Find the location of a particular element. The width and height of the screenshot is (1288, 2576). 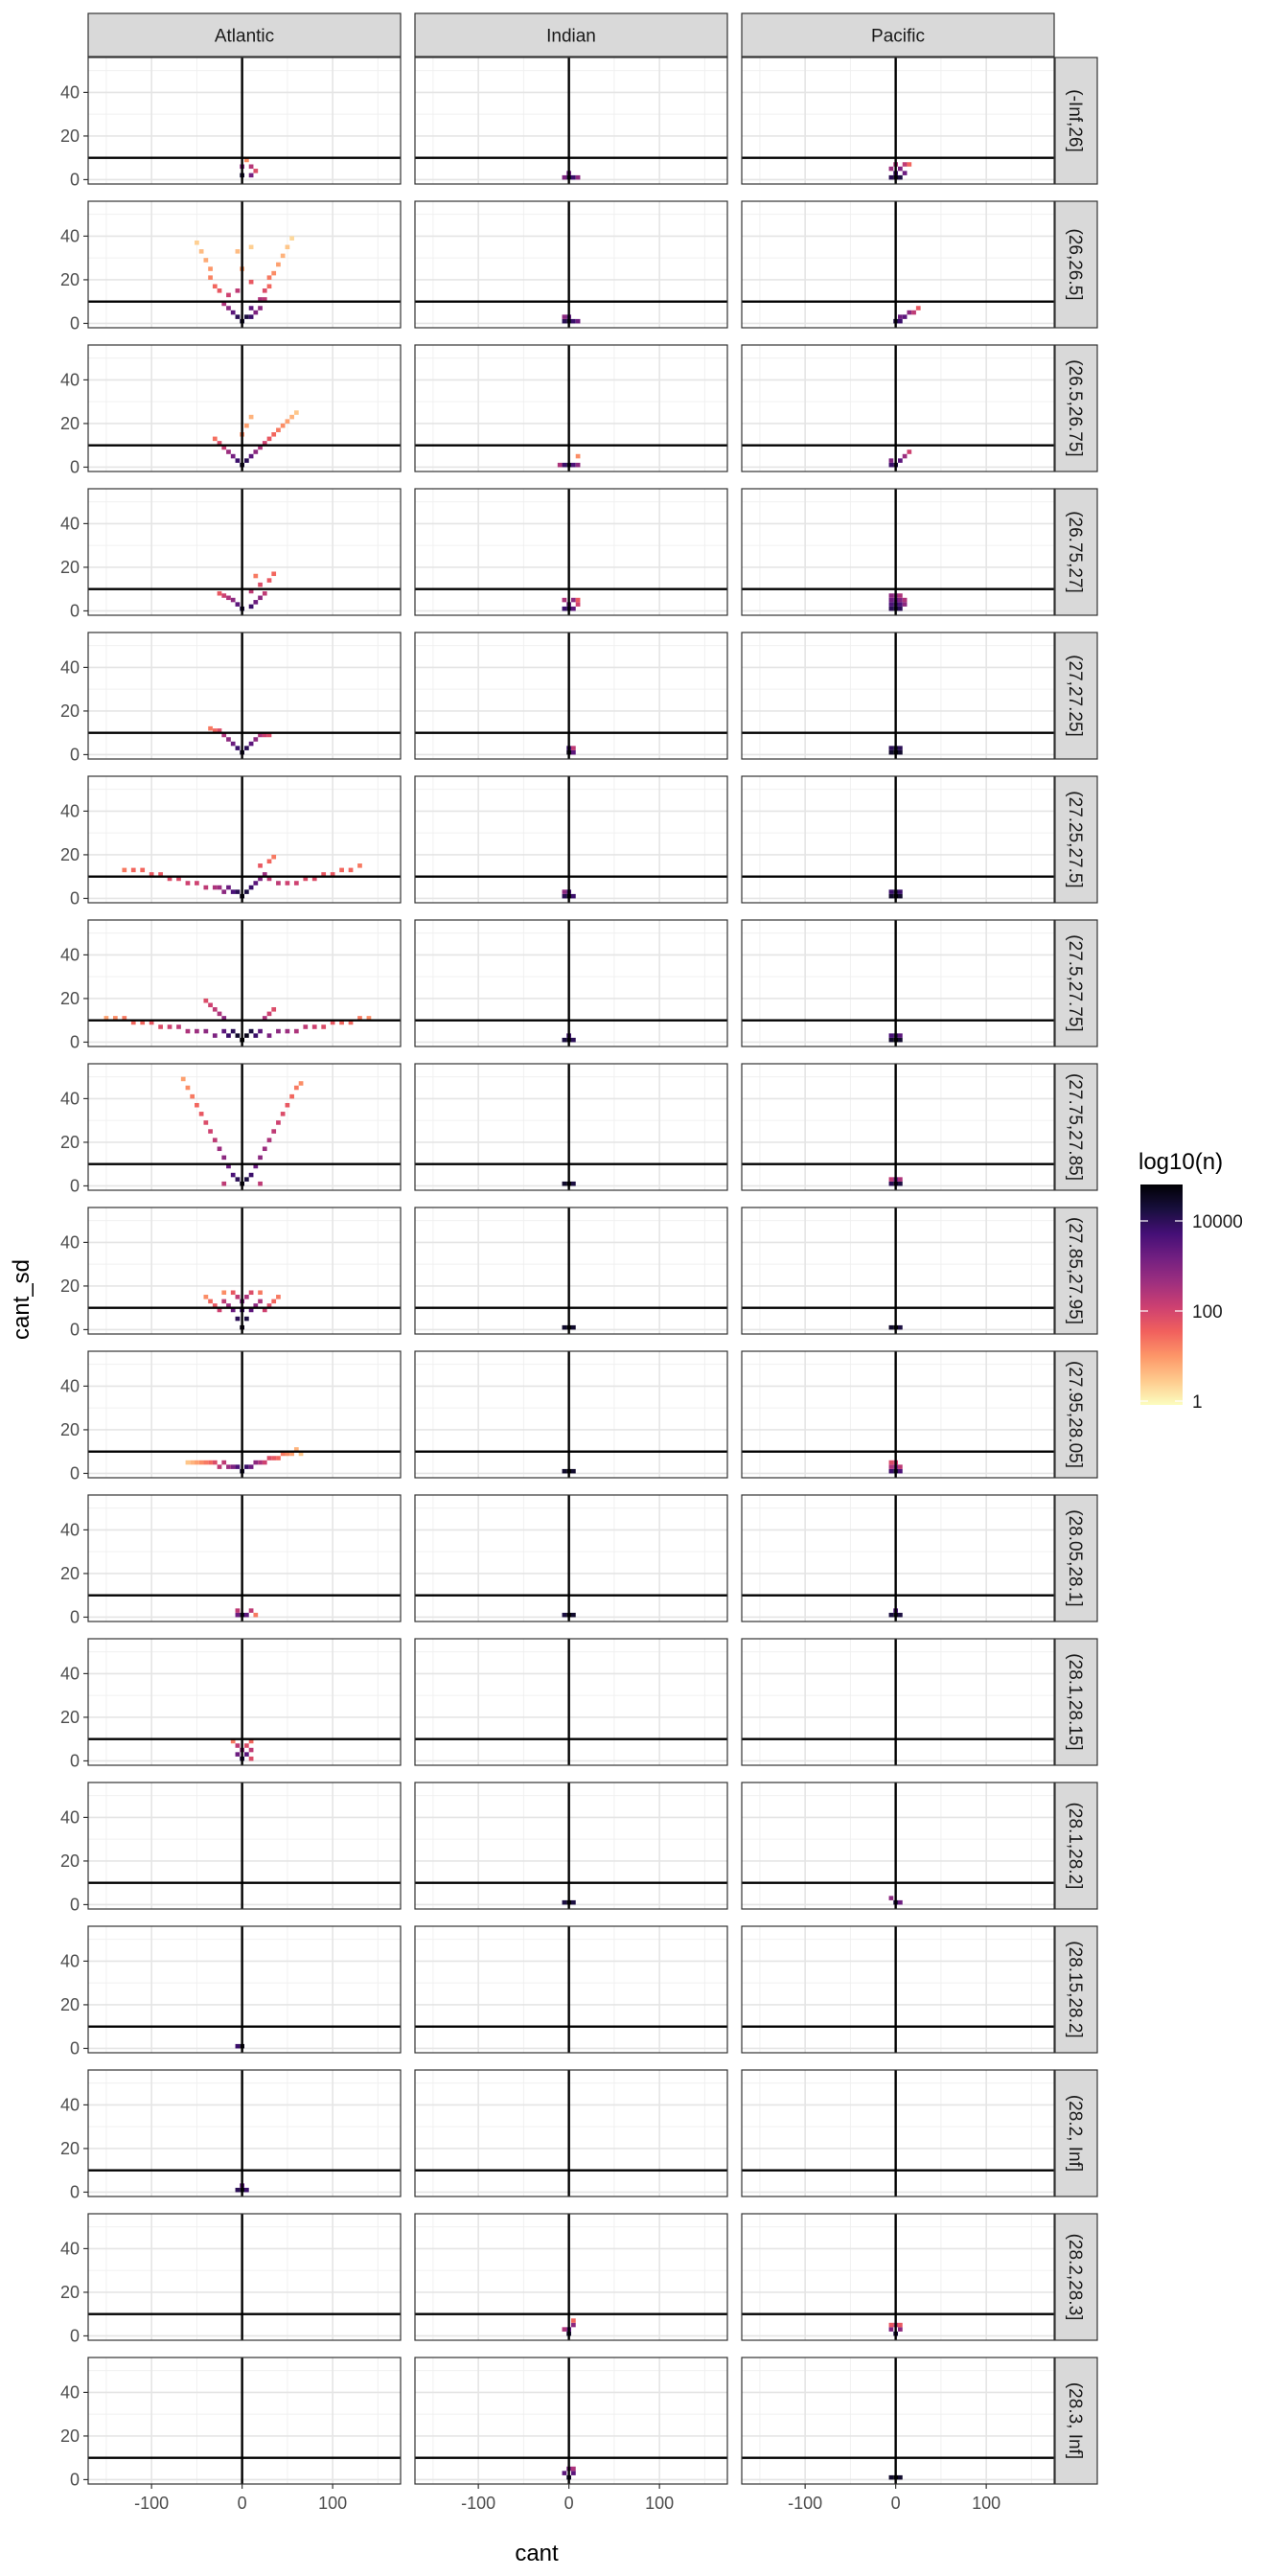

row-strip-label: (26.75,27] is located at coordinates (1075, 552).